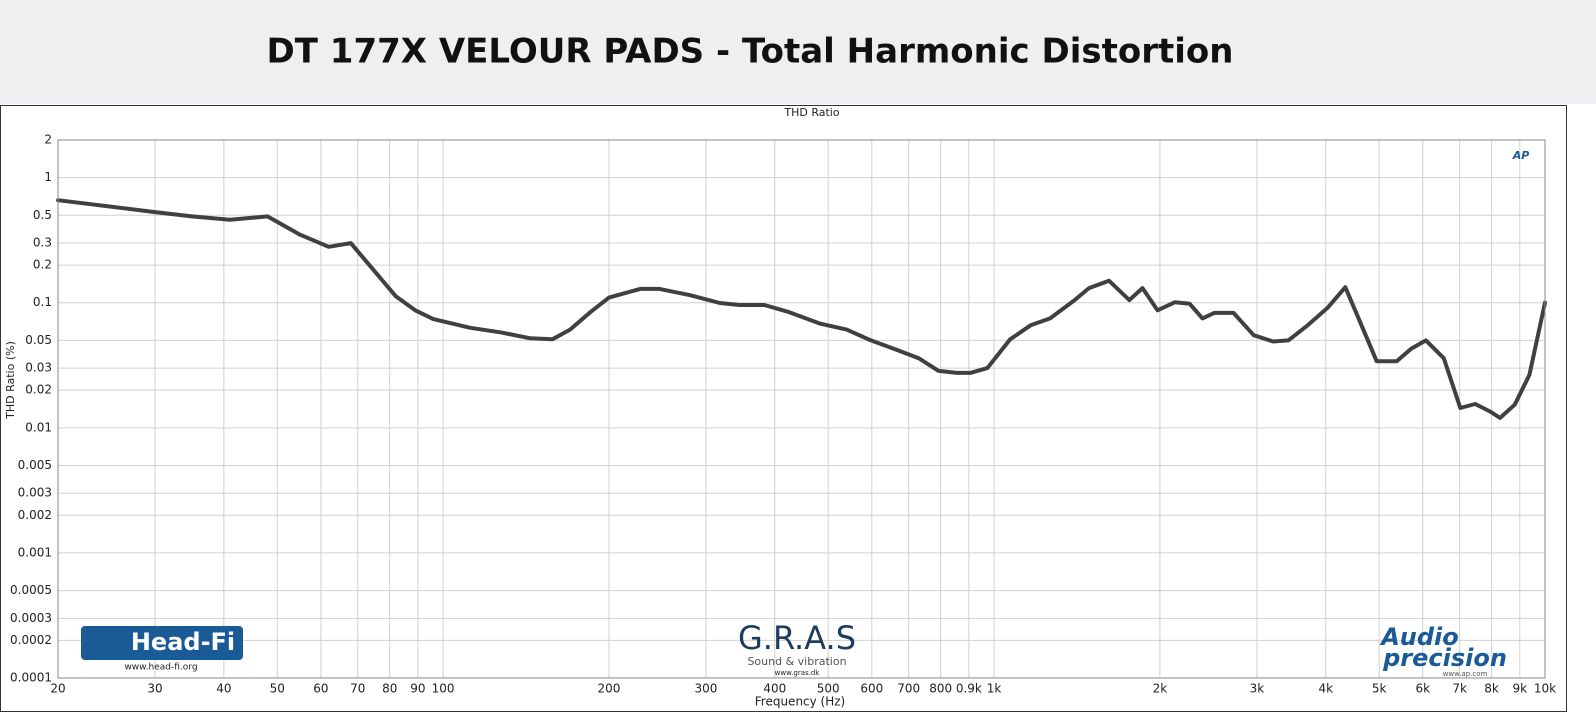 This screenshot has height=728, width=1596. Describe the element at coordinates (389, 689) in the screenshot. I see `x-tick-label: 80` at that location.